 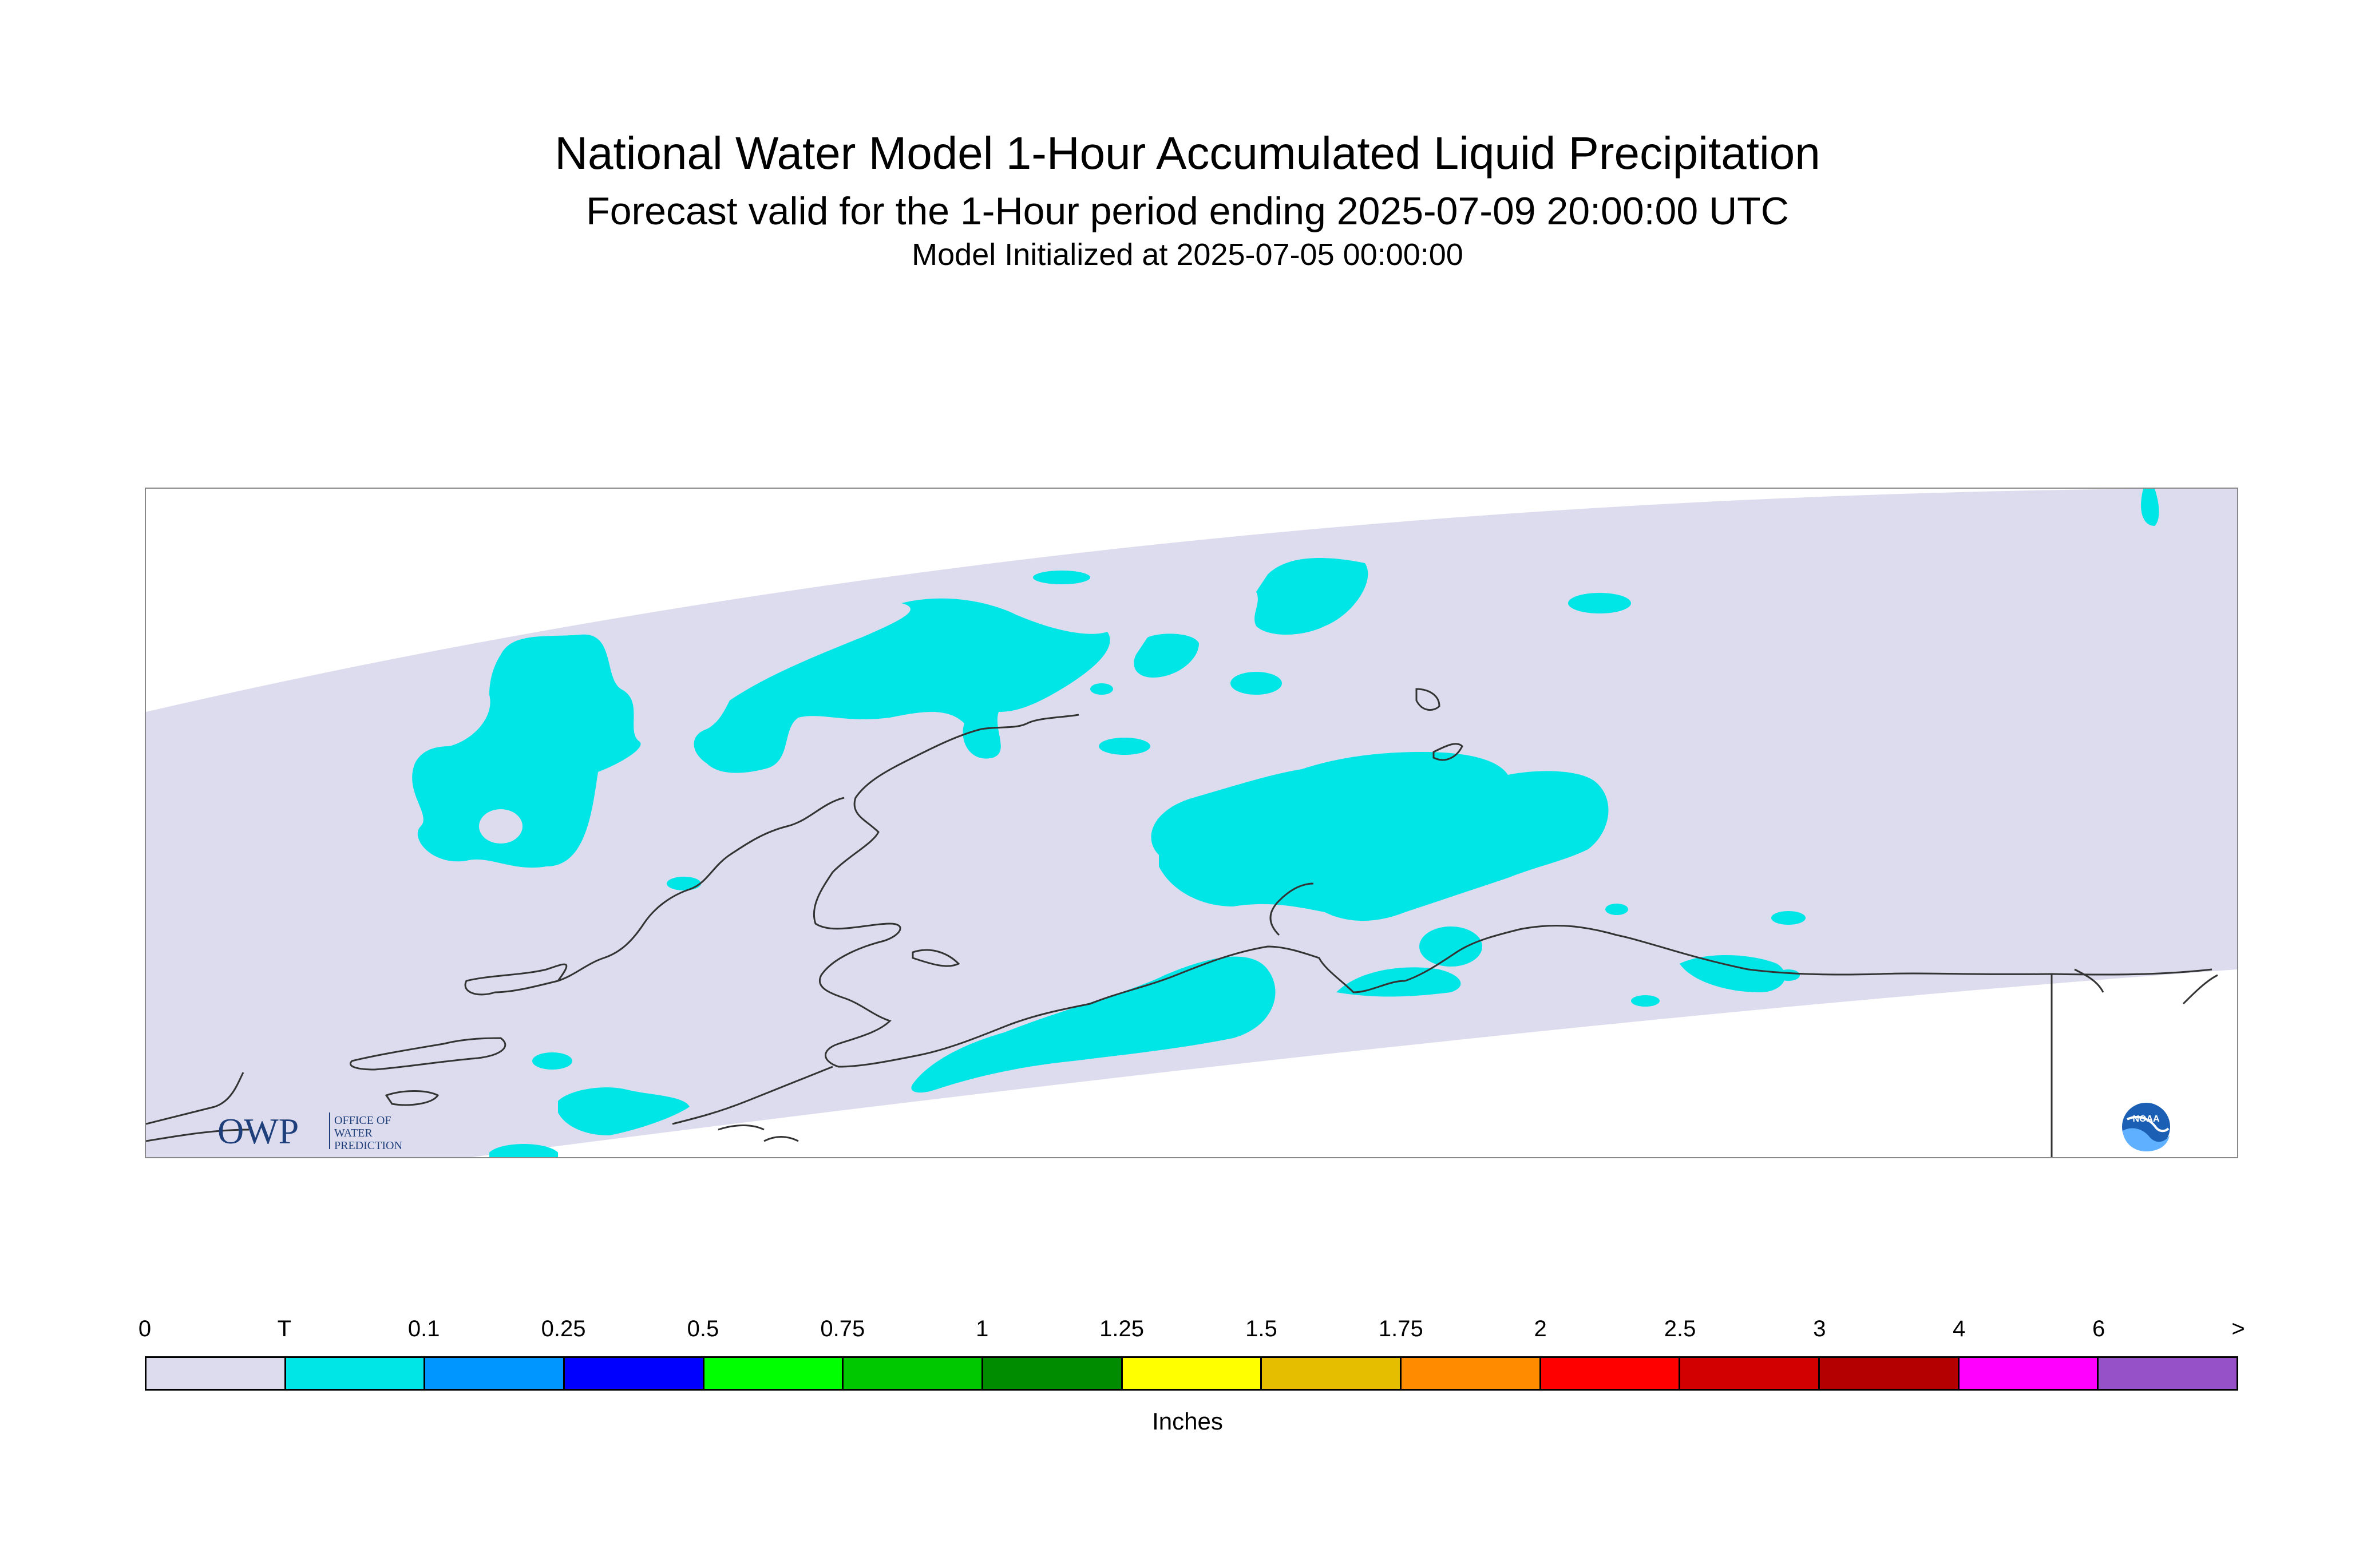 I want to click on precip-area-southeast-b, so click(x=1789, y=975).